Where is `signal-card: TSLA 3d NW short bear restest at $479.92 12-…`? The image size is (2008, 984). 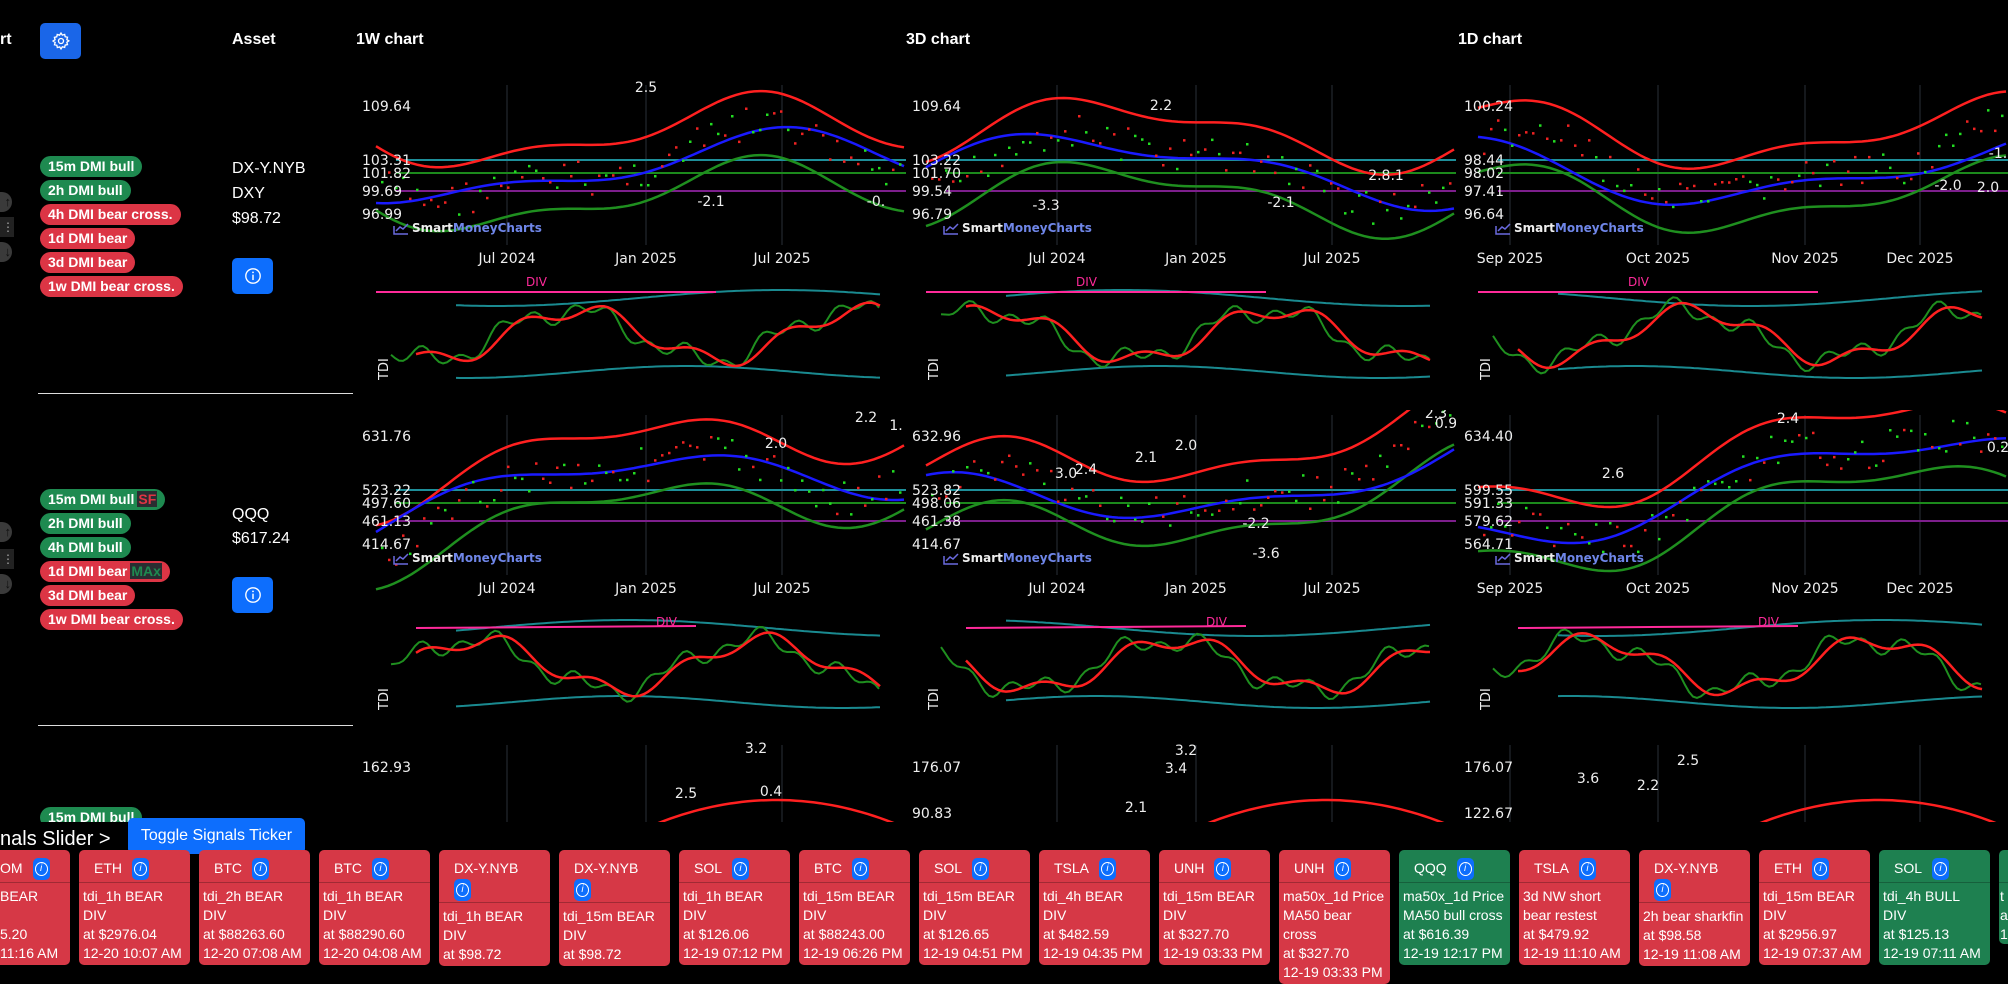 signal-card: TSLA 3d NW short bear restest at $479.92 12-… is located at coordinates (1574, 907).